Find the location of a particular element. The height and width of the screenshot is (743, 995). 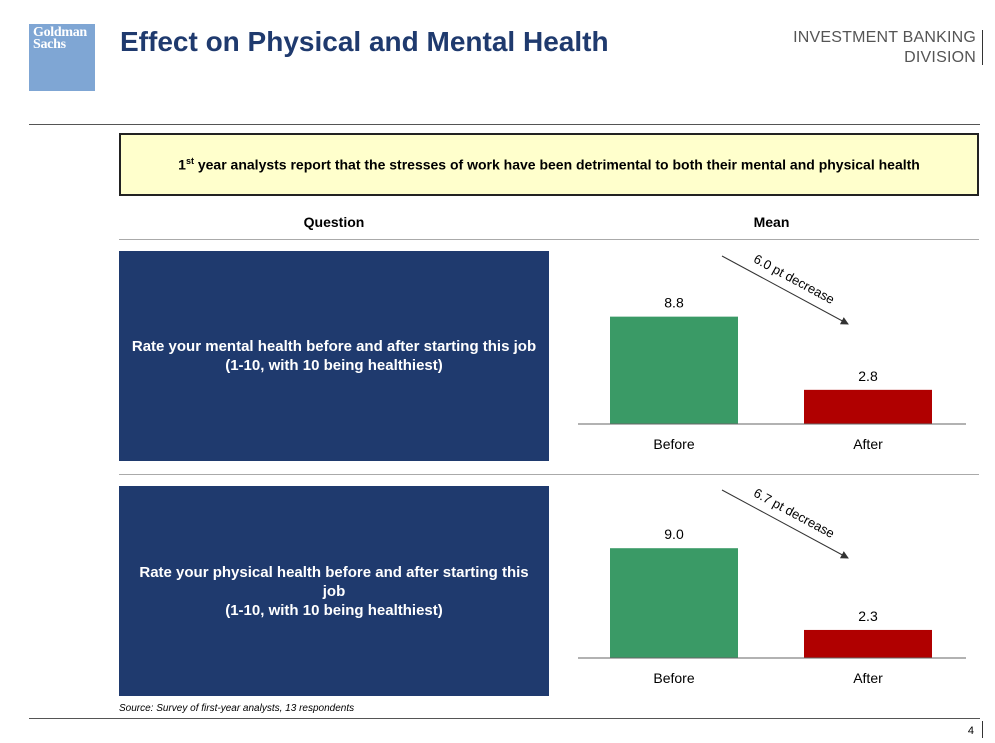

value-label-after: 2.8 is located at coordinates (868, 376).